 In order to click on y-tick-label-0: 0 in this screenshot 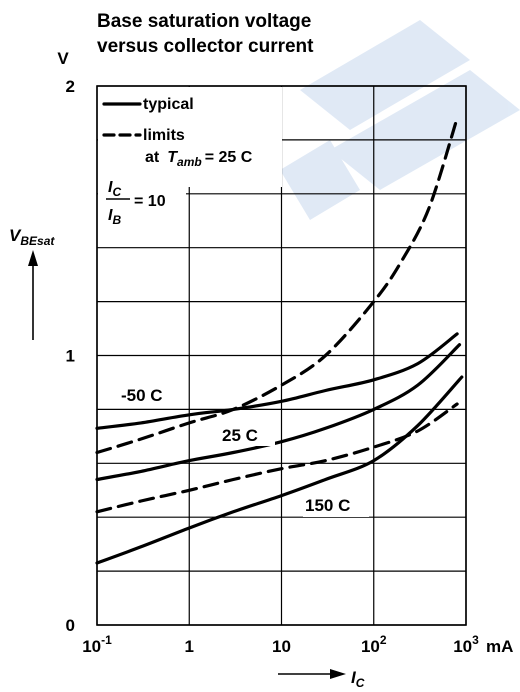, I will do `click(70, 625)`.